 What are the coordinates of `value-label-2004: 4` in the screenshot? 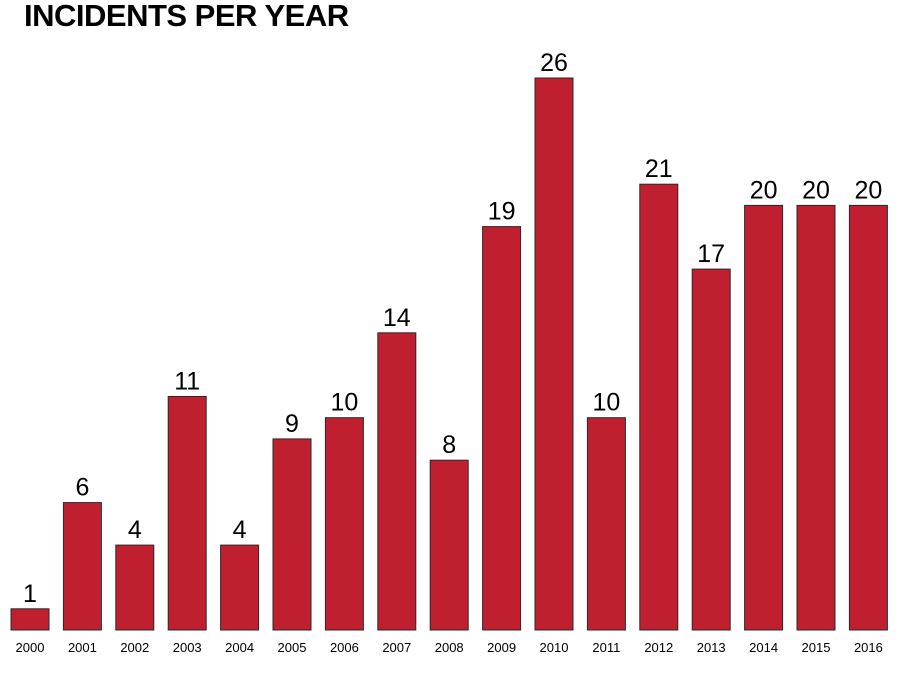 It's located at (240, 530).